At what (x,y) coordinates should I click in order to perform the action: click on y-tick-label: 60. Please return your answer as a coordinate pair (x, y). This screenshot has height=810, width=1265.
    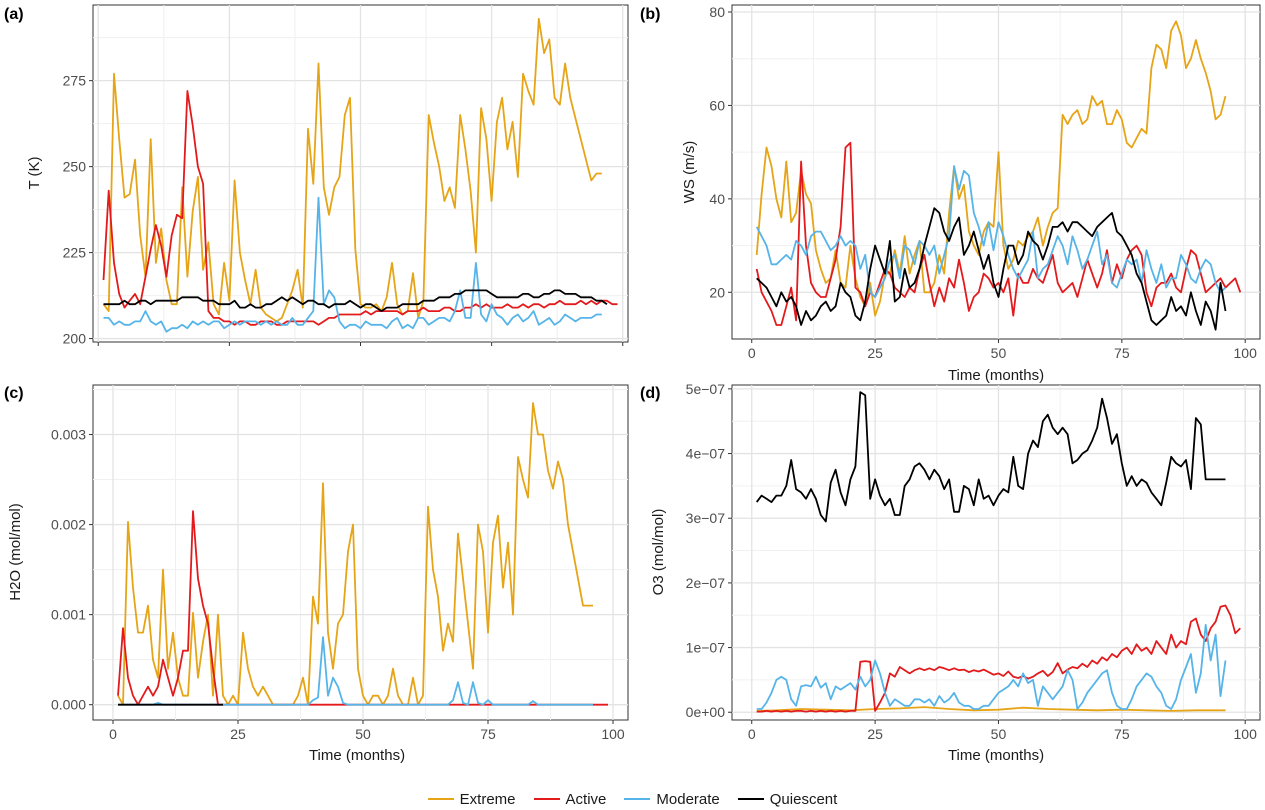
    Looking at the image, I should click on (717, 105).